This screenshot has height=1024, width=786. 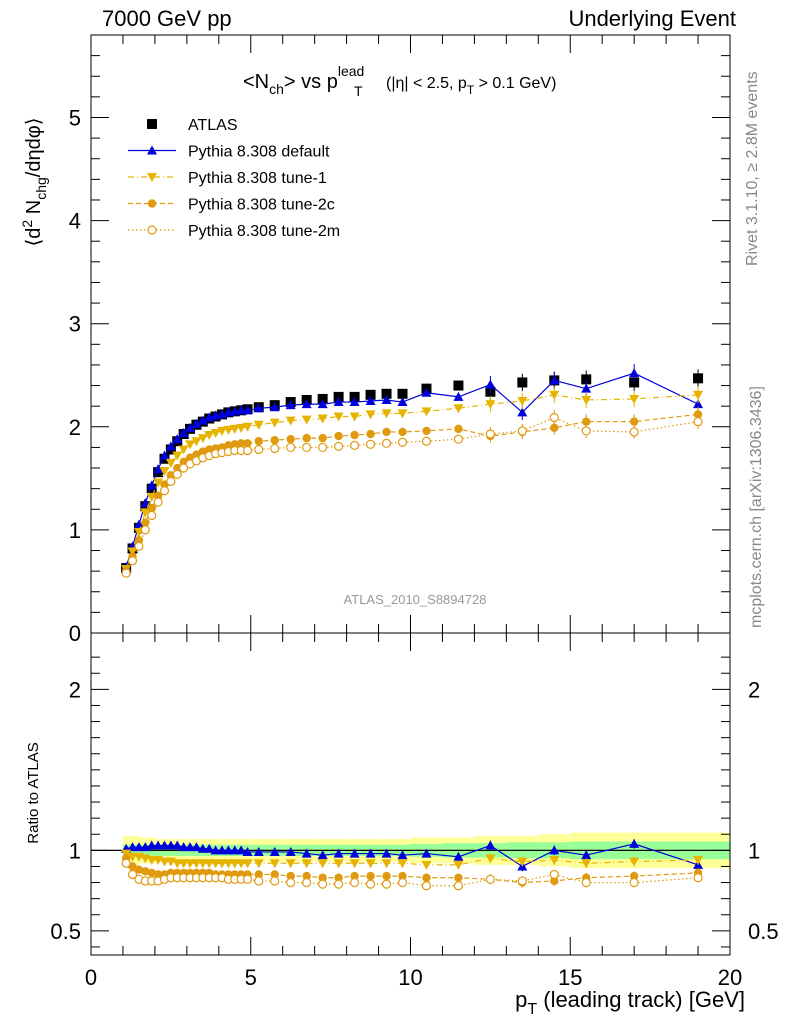 I want to click on main-ytick-label: 2, so click(x=75, y=427).